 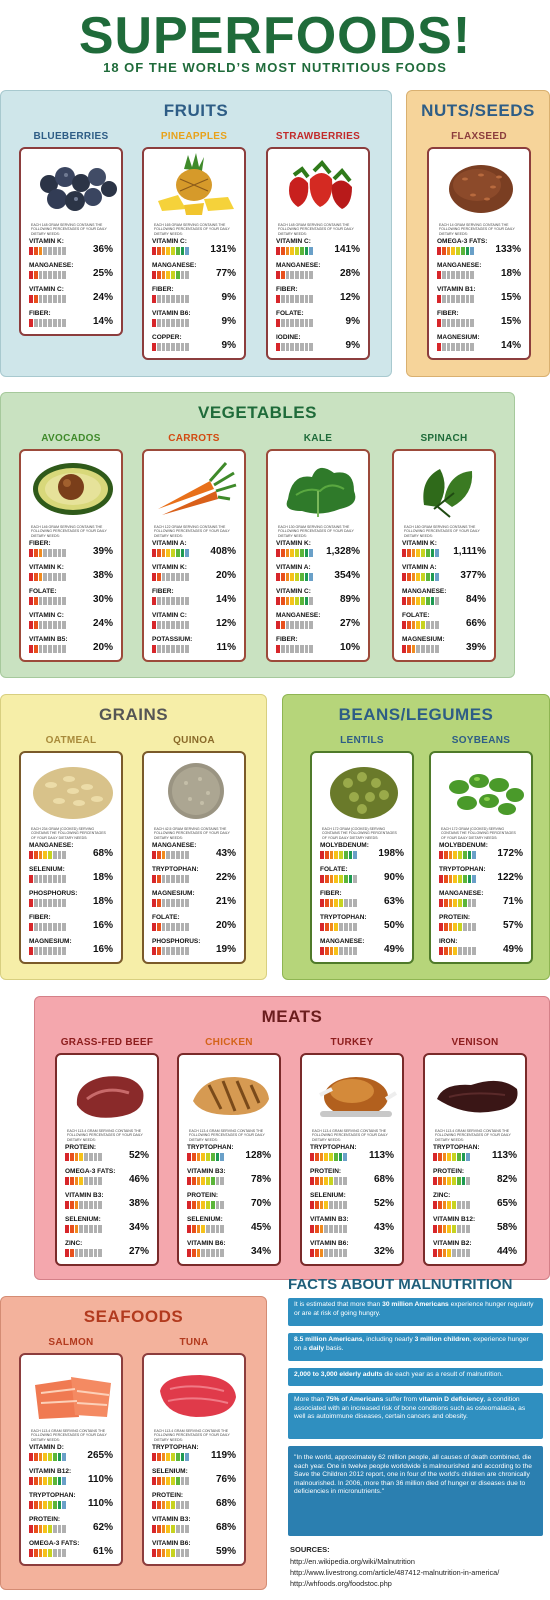 I want to click on nutrient-row: MANGANESE: 28%, so click(x=318, y=274).